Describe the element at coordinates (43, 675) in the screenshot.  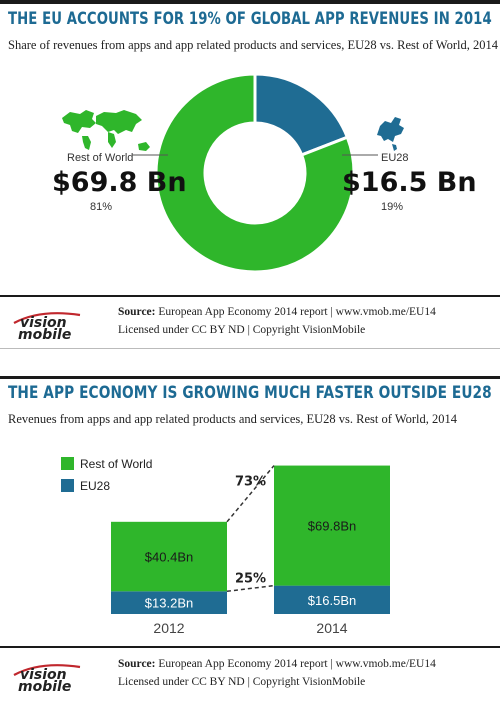
I see `logo-bottom-line1: vision` at that location.